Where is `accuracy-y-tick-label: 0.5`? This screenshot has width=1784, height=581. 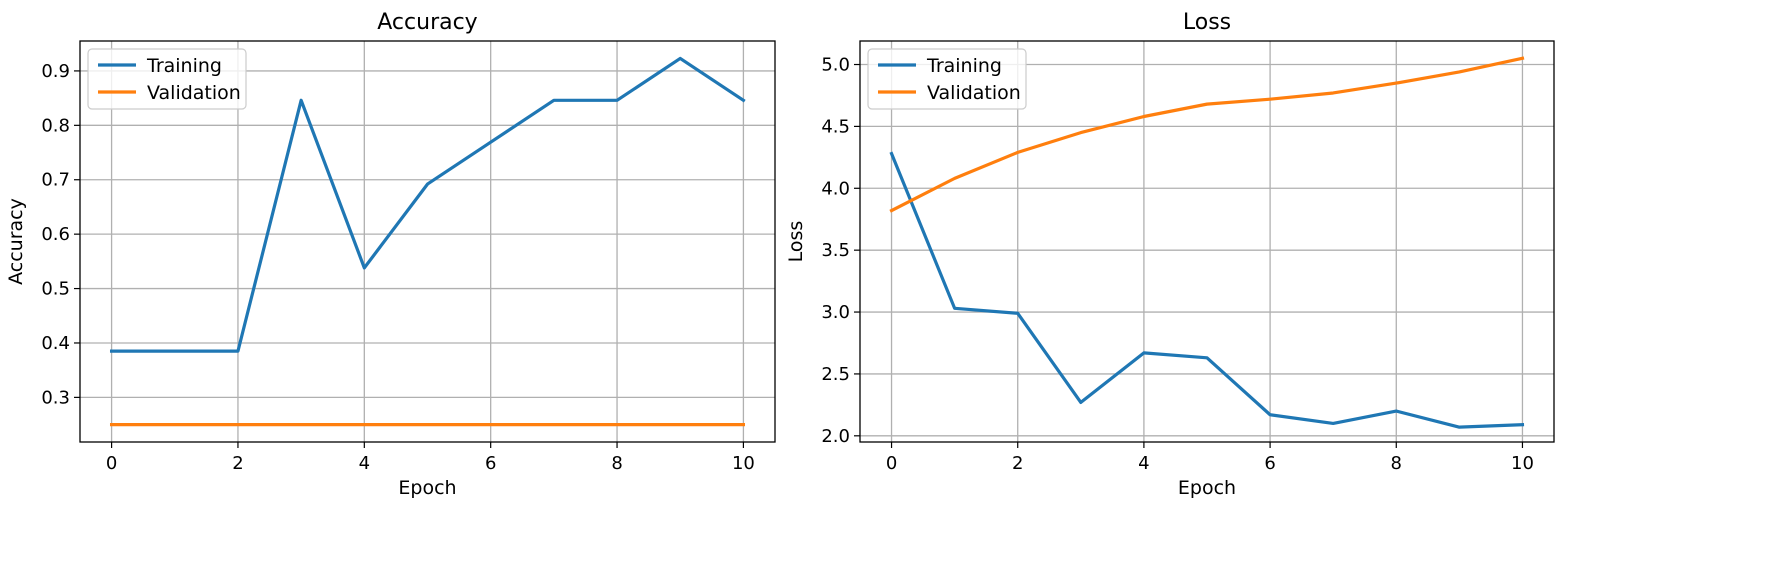
accuracy-y-tick-label: 0.5 is located at coordinates (55, 289).